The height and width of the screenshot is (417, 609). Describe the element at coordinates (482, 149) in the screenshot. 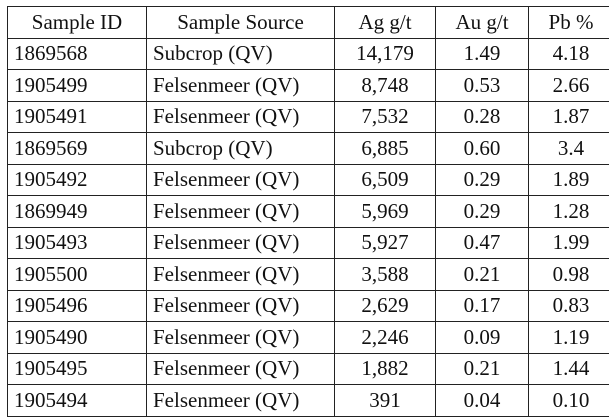

I see `cell-au: 0.60` at that location.